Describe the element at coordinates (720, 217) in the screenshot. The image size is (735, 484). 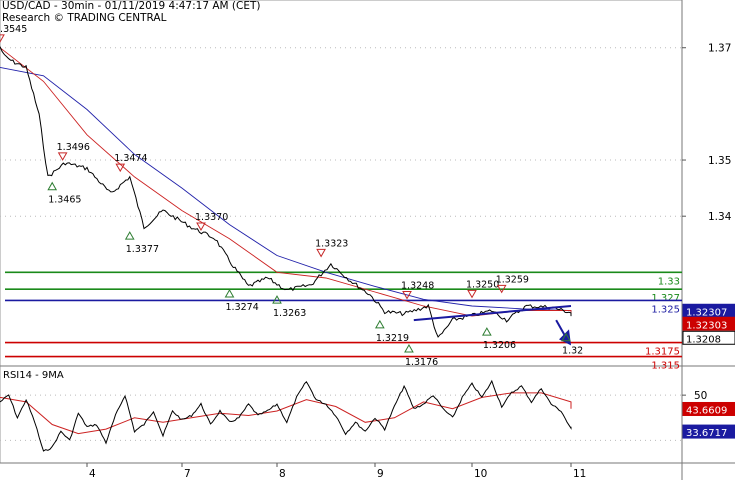
I see `price-tick-label: 1.34` at that location.